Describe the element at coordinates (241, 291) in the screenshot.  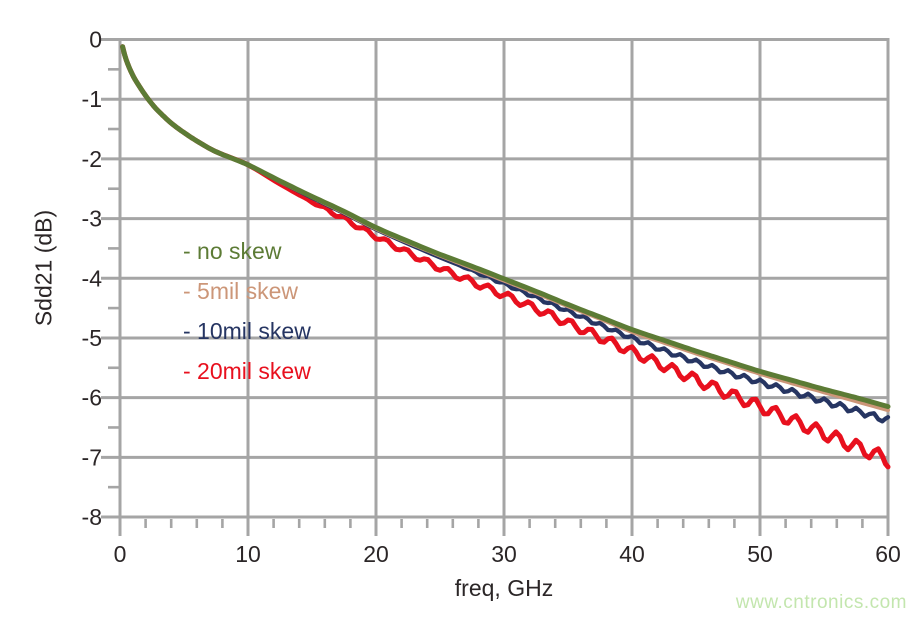
I see `legend-item-5mil-skew: - 5mil skew` at that location.